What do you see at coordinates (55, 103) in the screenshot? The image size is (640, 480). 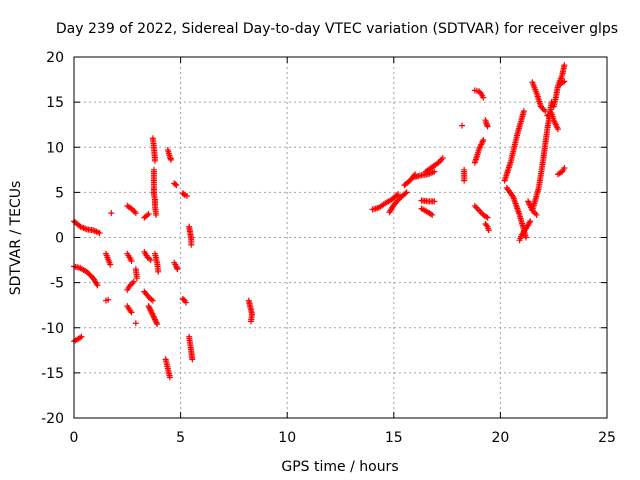 I see `y-tick-label: 15` at bounding box center [55, 103].